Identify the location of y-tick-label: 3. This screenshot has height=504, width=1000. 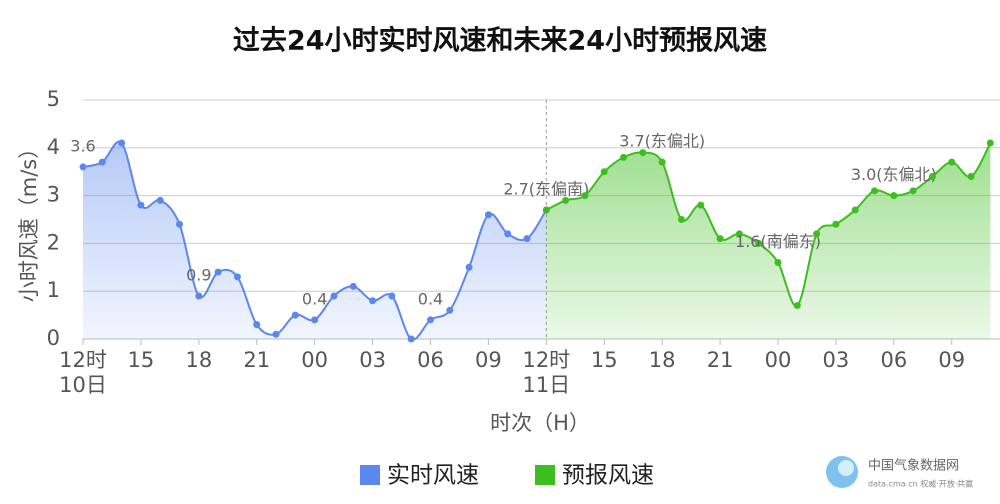
(53, 195).